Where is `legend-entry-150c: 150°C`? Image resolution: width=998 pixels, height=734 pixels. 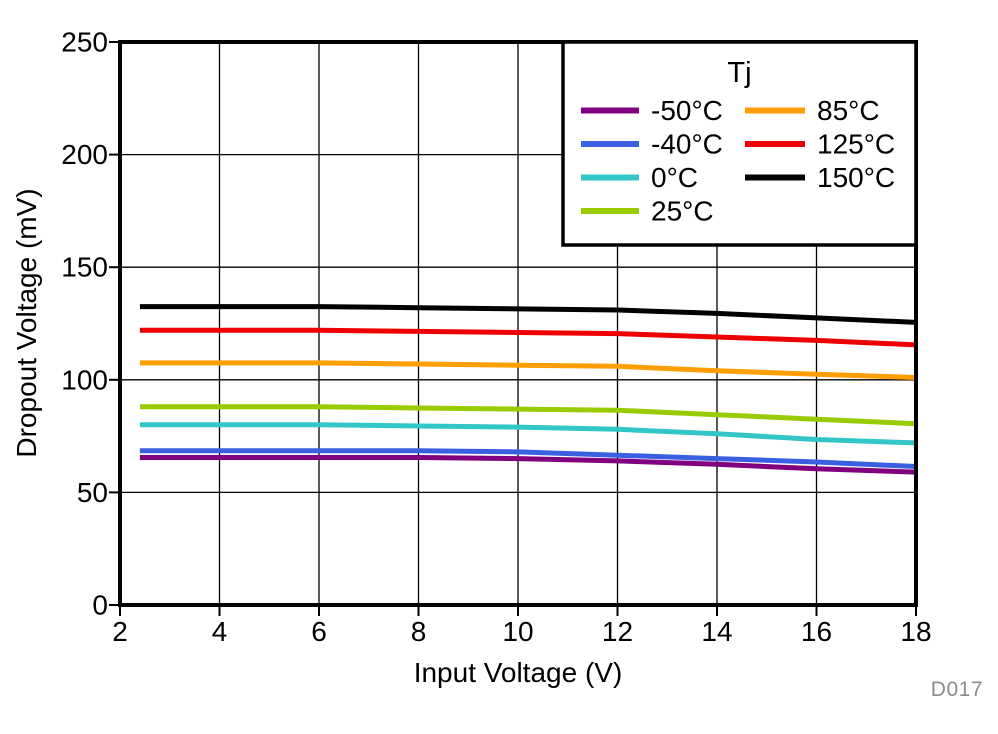 legend-entry-150c: 150°C is located at coordinates (820, 177).